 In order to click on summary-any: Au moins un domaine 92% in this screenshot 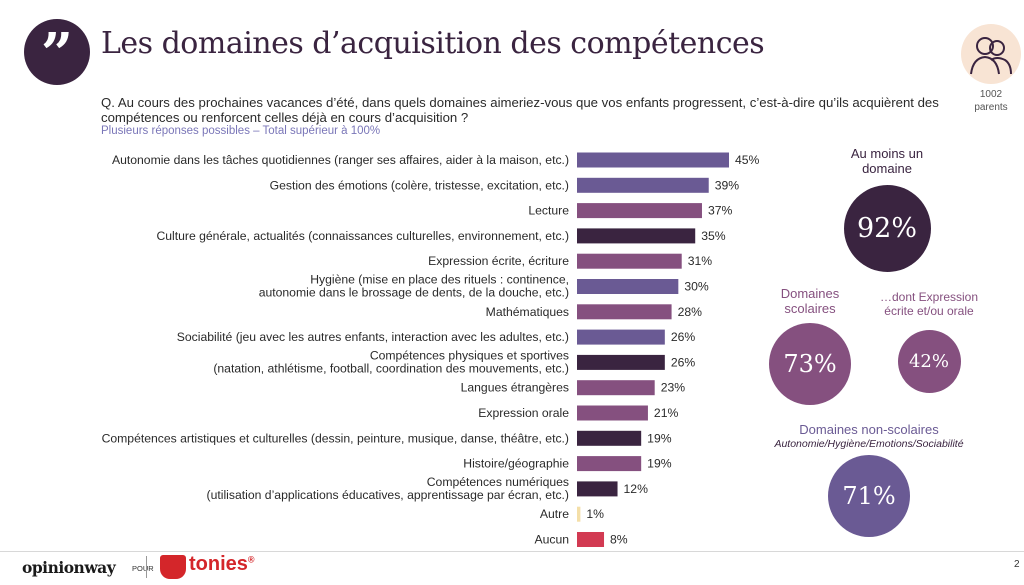, I will do `click(887, 209)`.